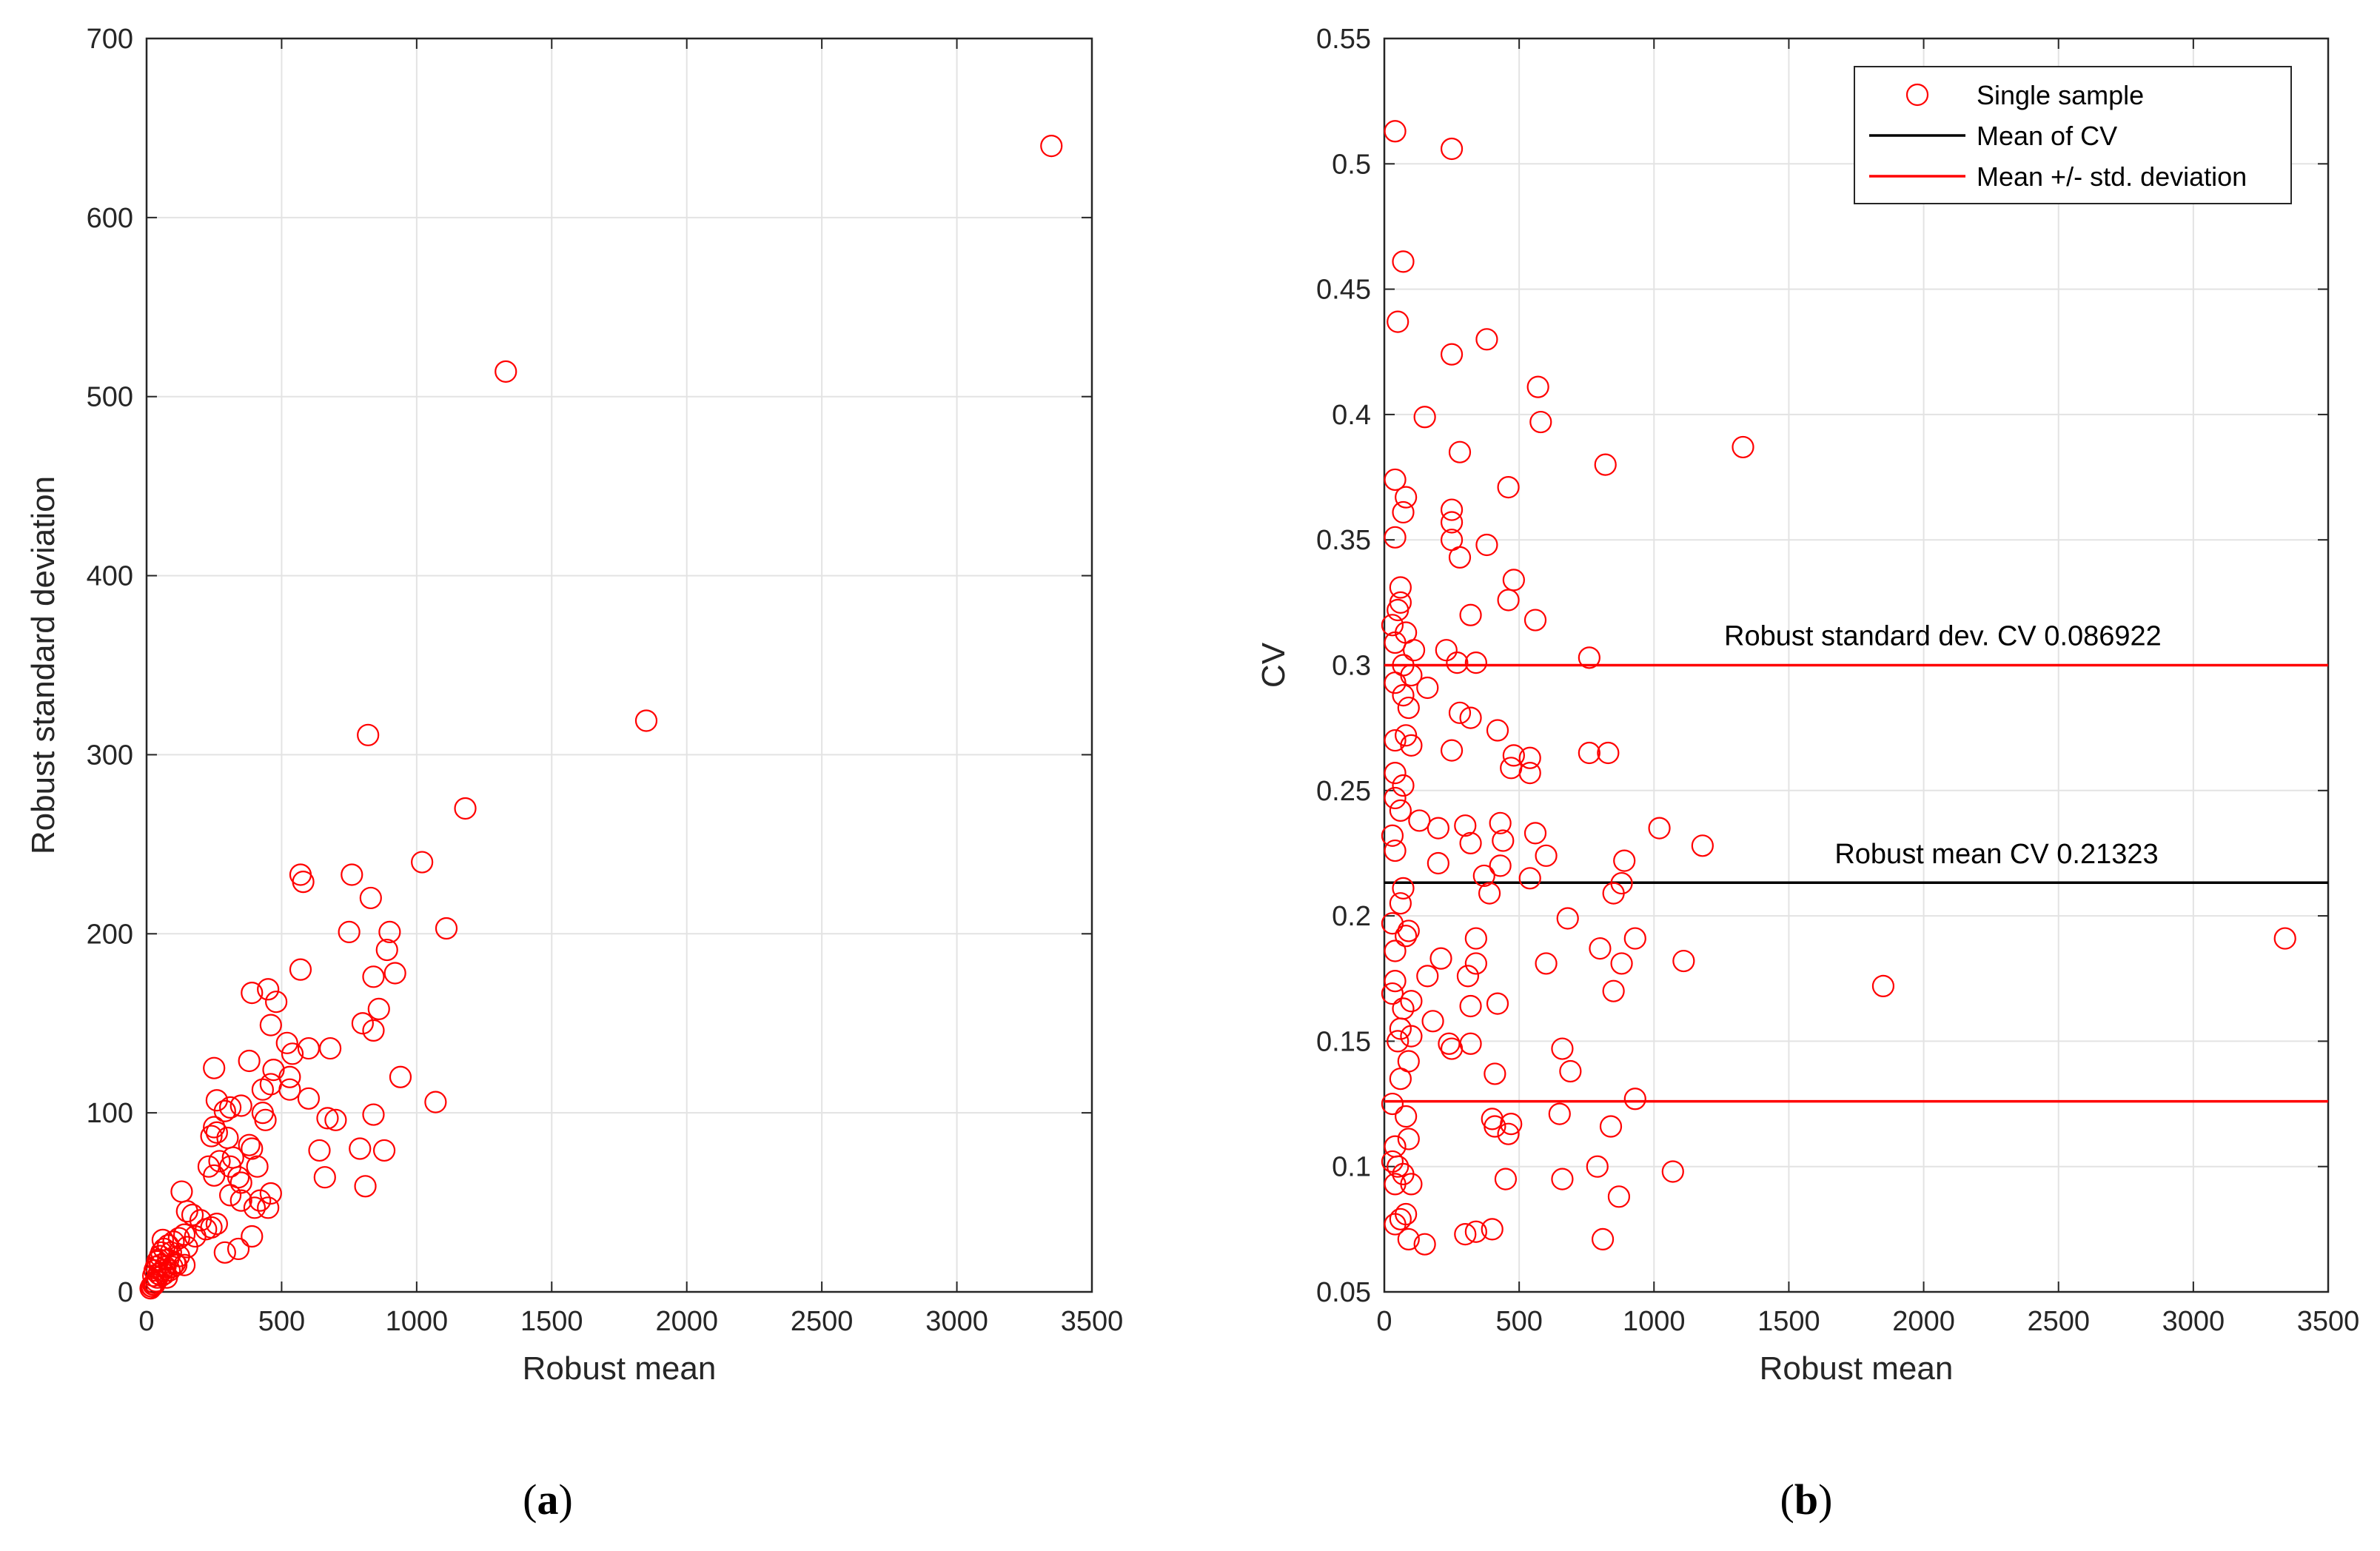 The image size is (2380, 1551). I want to click on y-tick-label: 400, so click(110, 576).